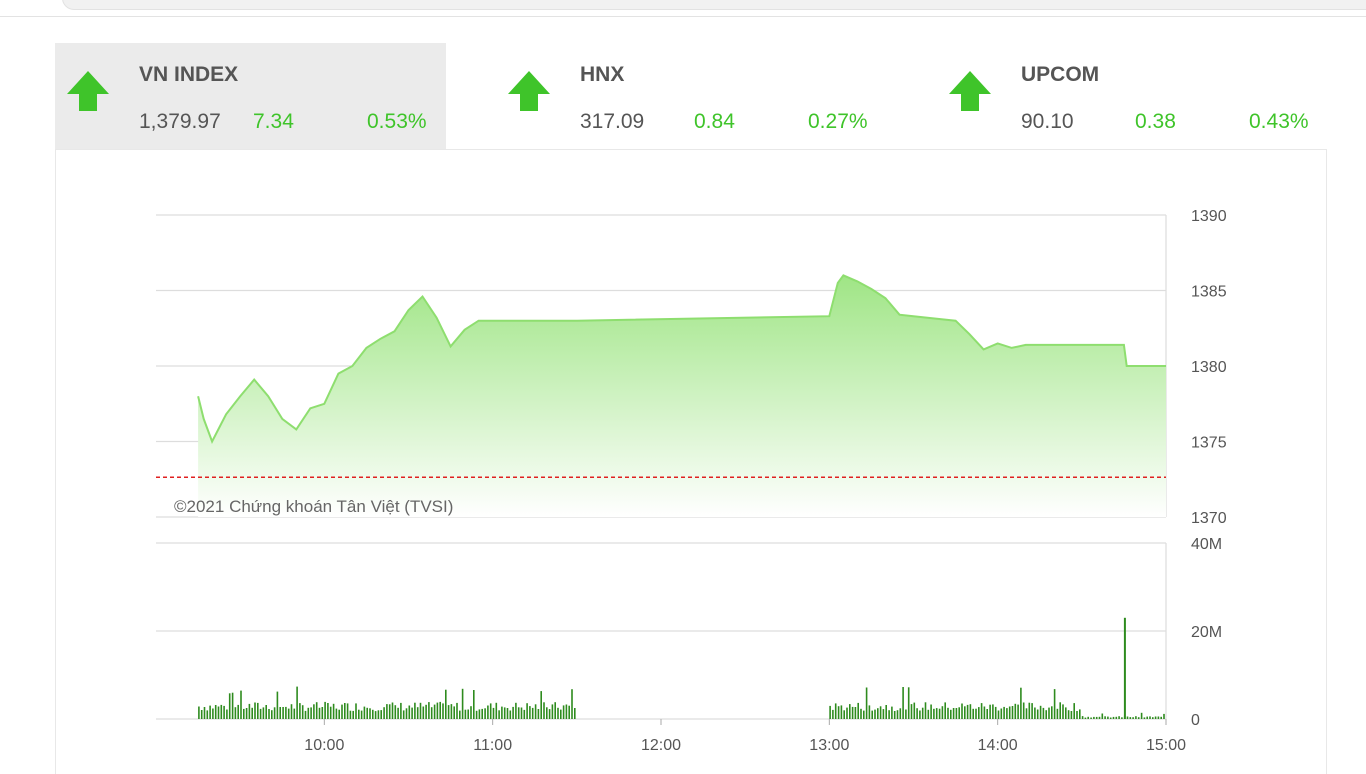  Describe the element at coordinates (180, 121) in the screenshot. I see `index-value: 1,379.97` at that location.